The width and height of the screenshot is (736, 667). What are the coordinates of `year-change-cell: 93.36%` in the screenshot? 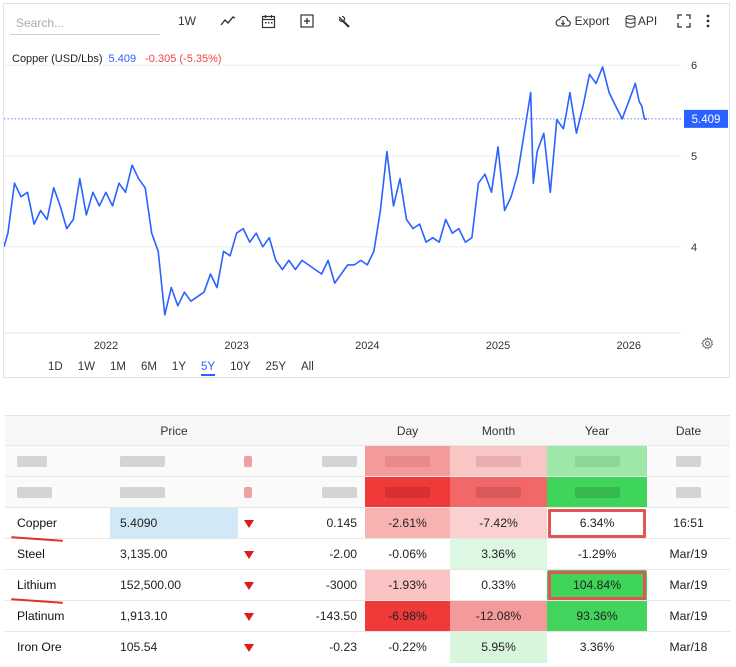 It's located at (597, 616).